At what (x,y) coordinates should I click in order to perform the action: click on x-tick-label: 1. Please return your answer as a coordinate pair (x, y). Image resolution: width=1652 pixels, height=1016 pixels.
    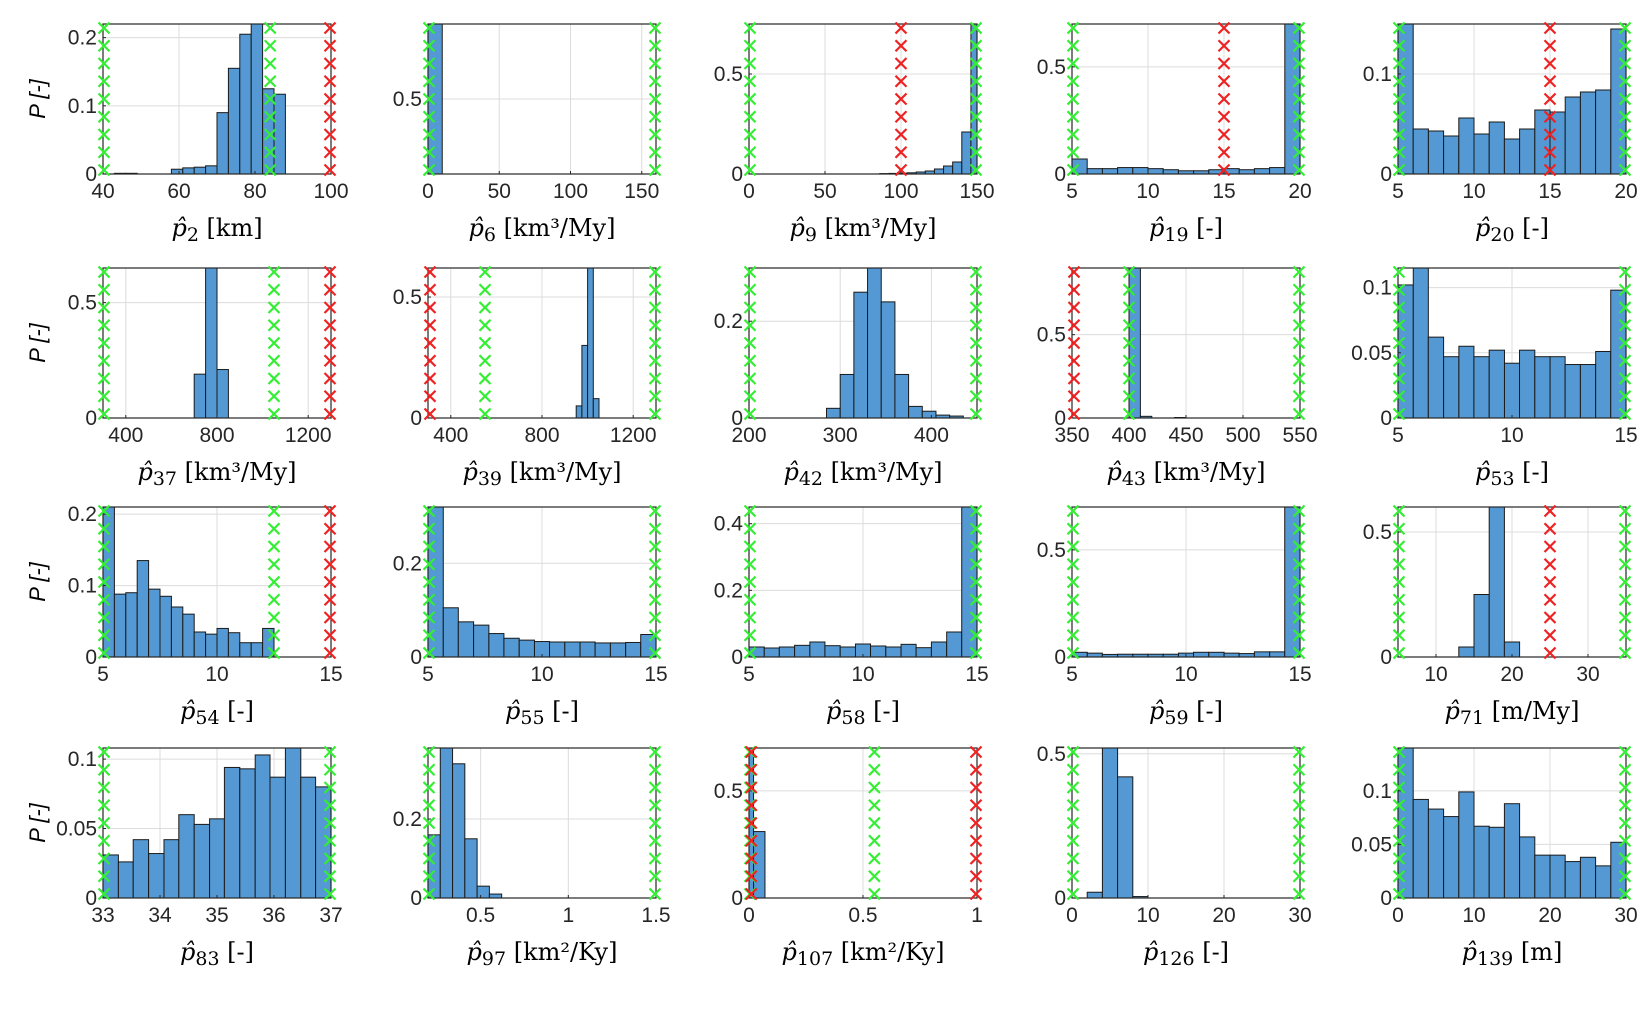
    Looking at the image, I should click on (568, 915).